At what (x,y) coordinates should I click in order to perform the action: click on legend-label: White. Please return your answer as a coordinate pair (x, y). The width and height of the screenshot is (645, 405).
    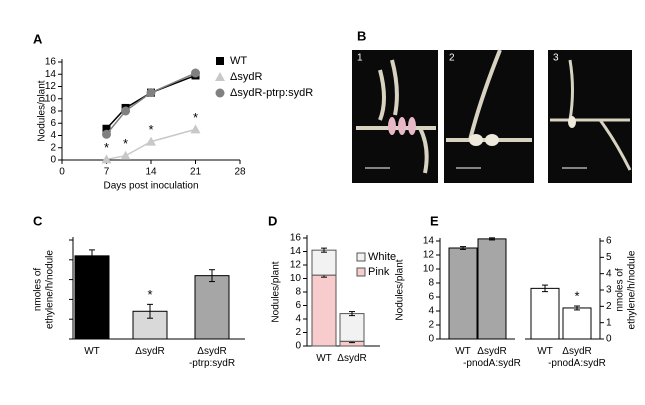
    Looking at the image, I should click on (382, 257).